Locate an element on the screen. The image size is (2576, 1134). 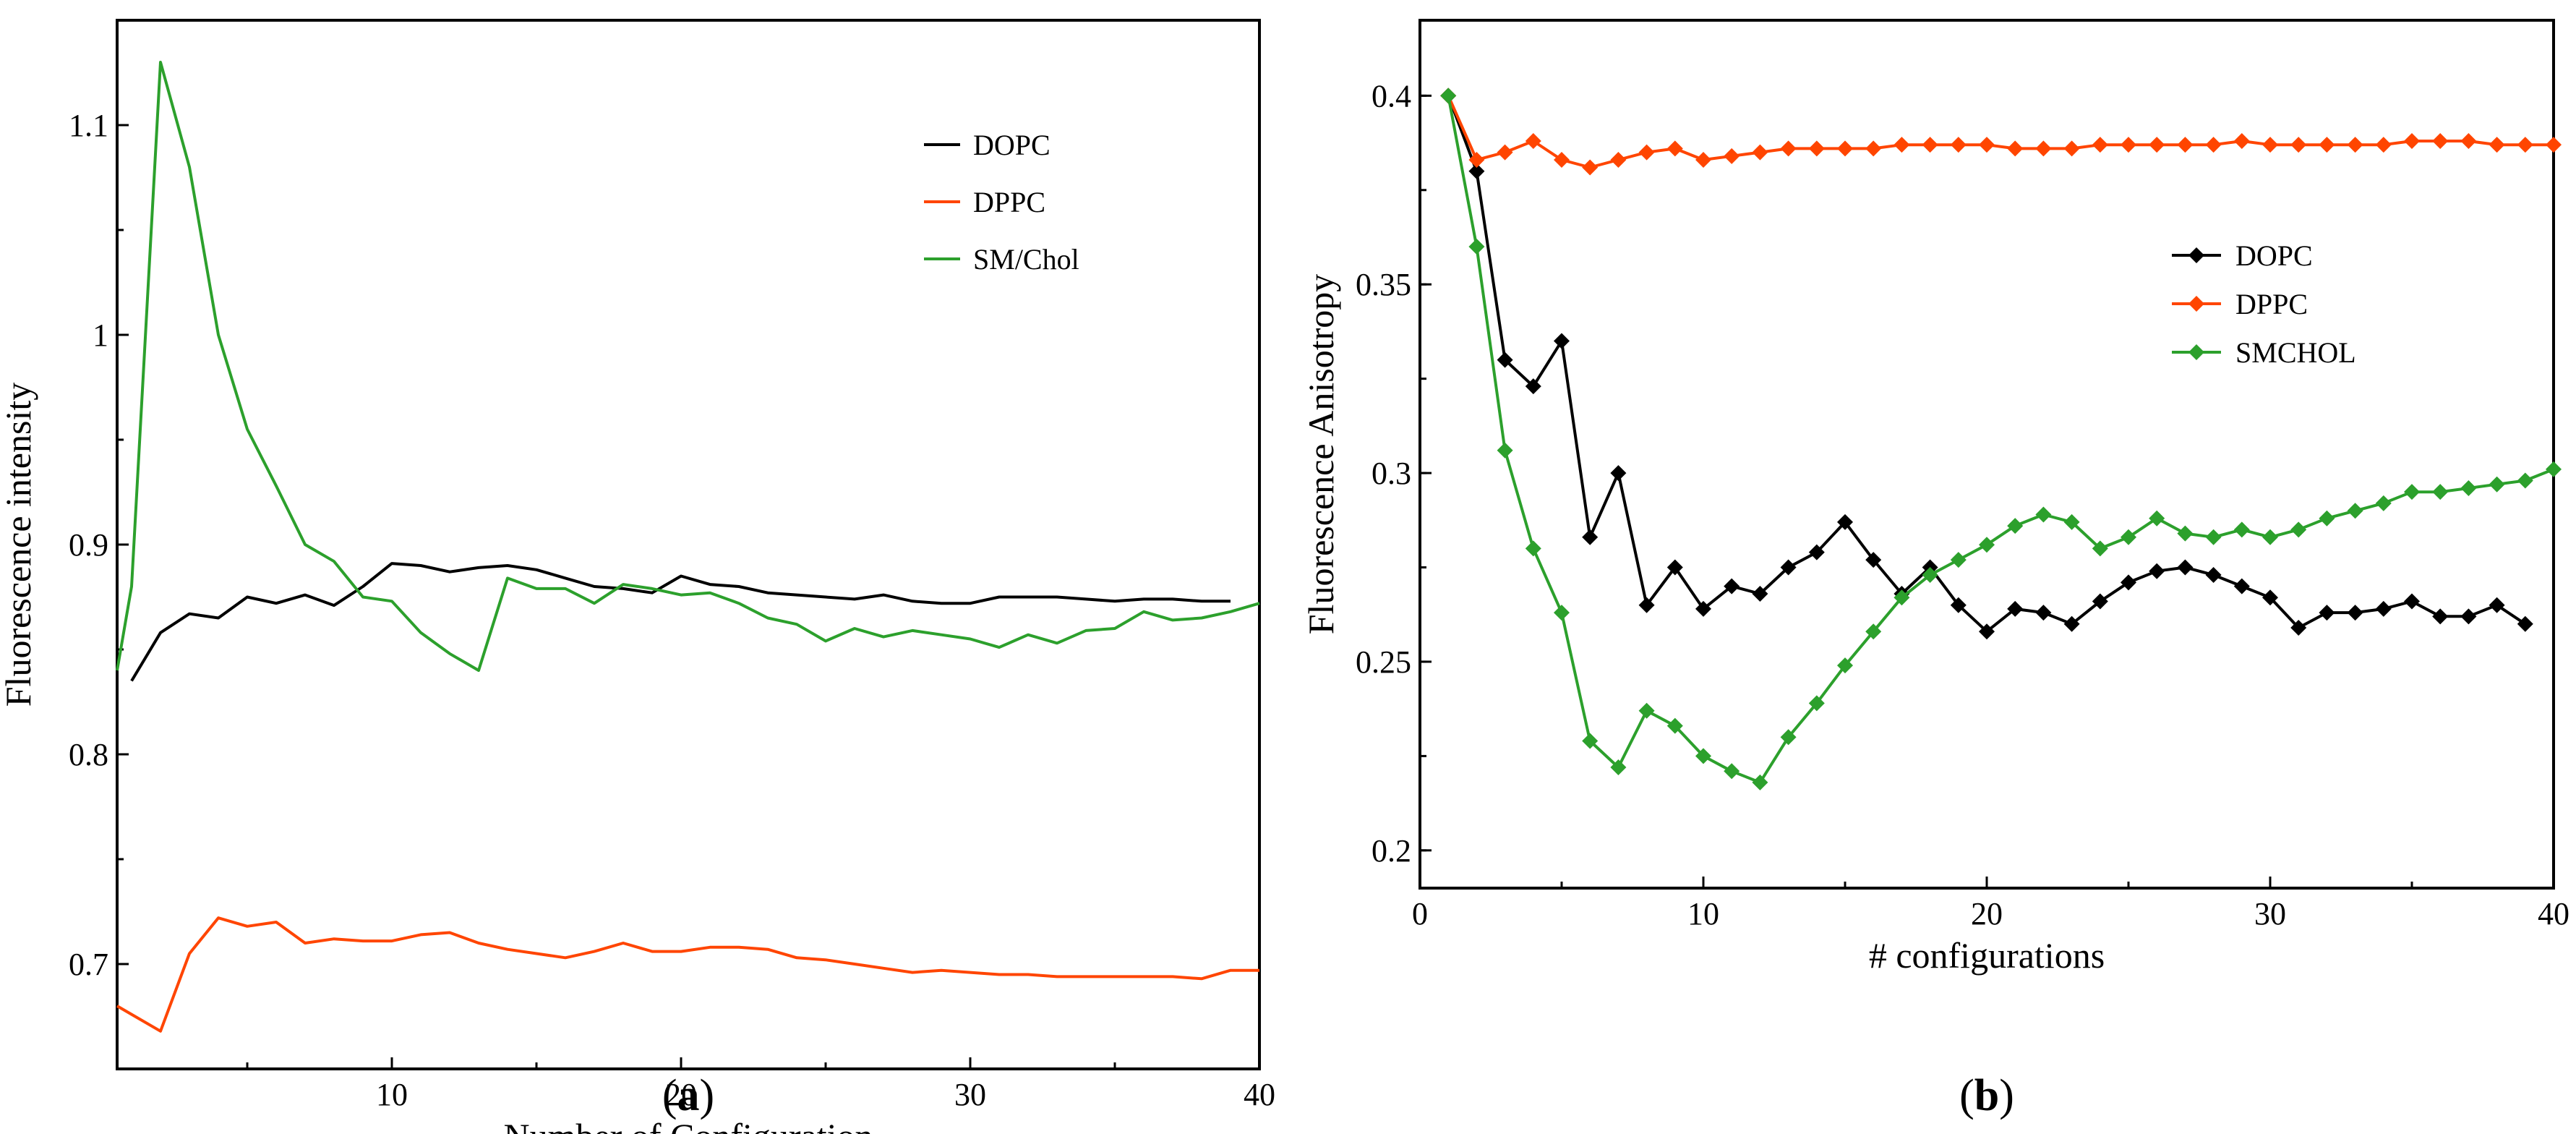
y-tick-label: 0.2 is located at coordinates (1391, 851).